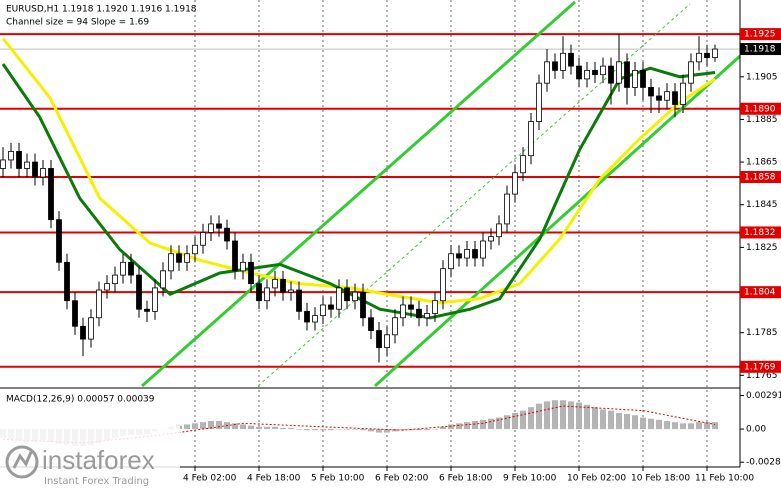 The width and height of the screenshot is (781, 489). What do you see at coordinates (77, 23) in the screenshot?
I see `chart-subtitle: Channel size = 94 Slope = 1.69` at bounding box center [77, 23].